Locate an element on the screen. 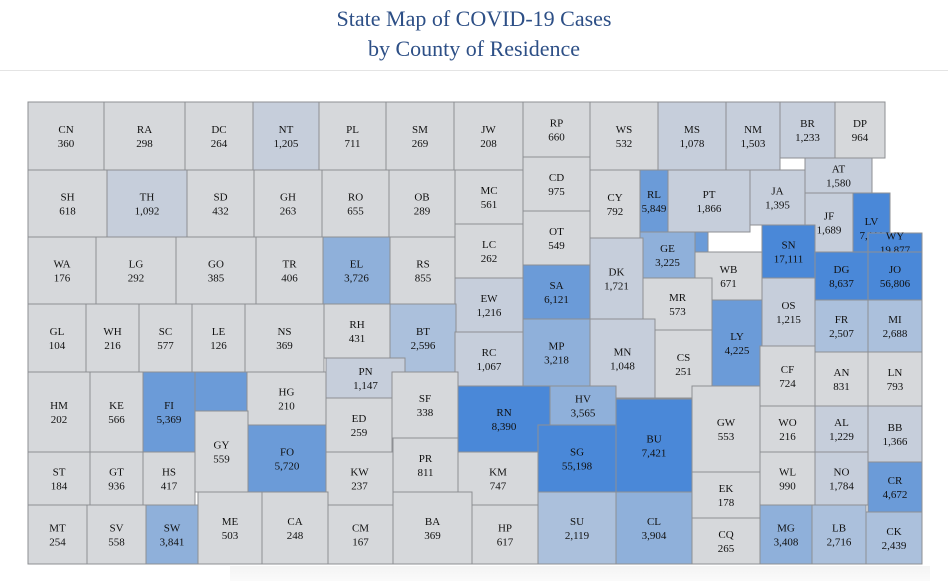 This screenshot has height=581, width=948. county-rp: RP 660 is located at coordinates (556, 129).